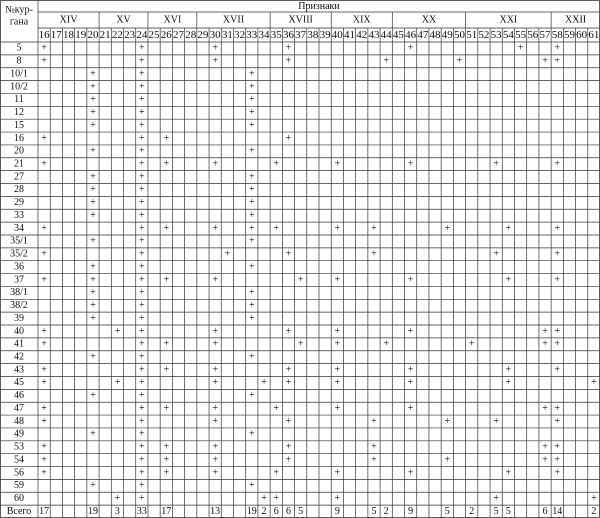 The width and height of the screenshot is (600, 518). I want to click on column-number: 31, so click(227, 35).